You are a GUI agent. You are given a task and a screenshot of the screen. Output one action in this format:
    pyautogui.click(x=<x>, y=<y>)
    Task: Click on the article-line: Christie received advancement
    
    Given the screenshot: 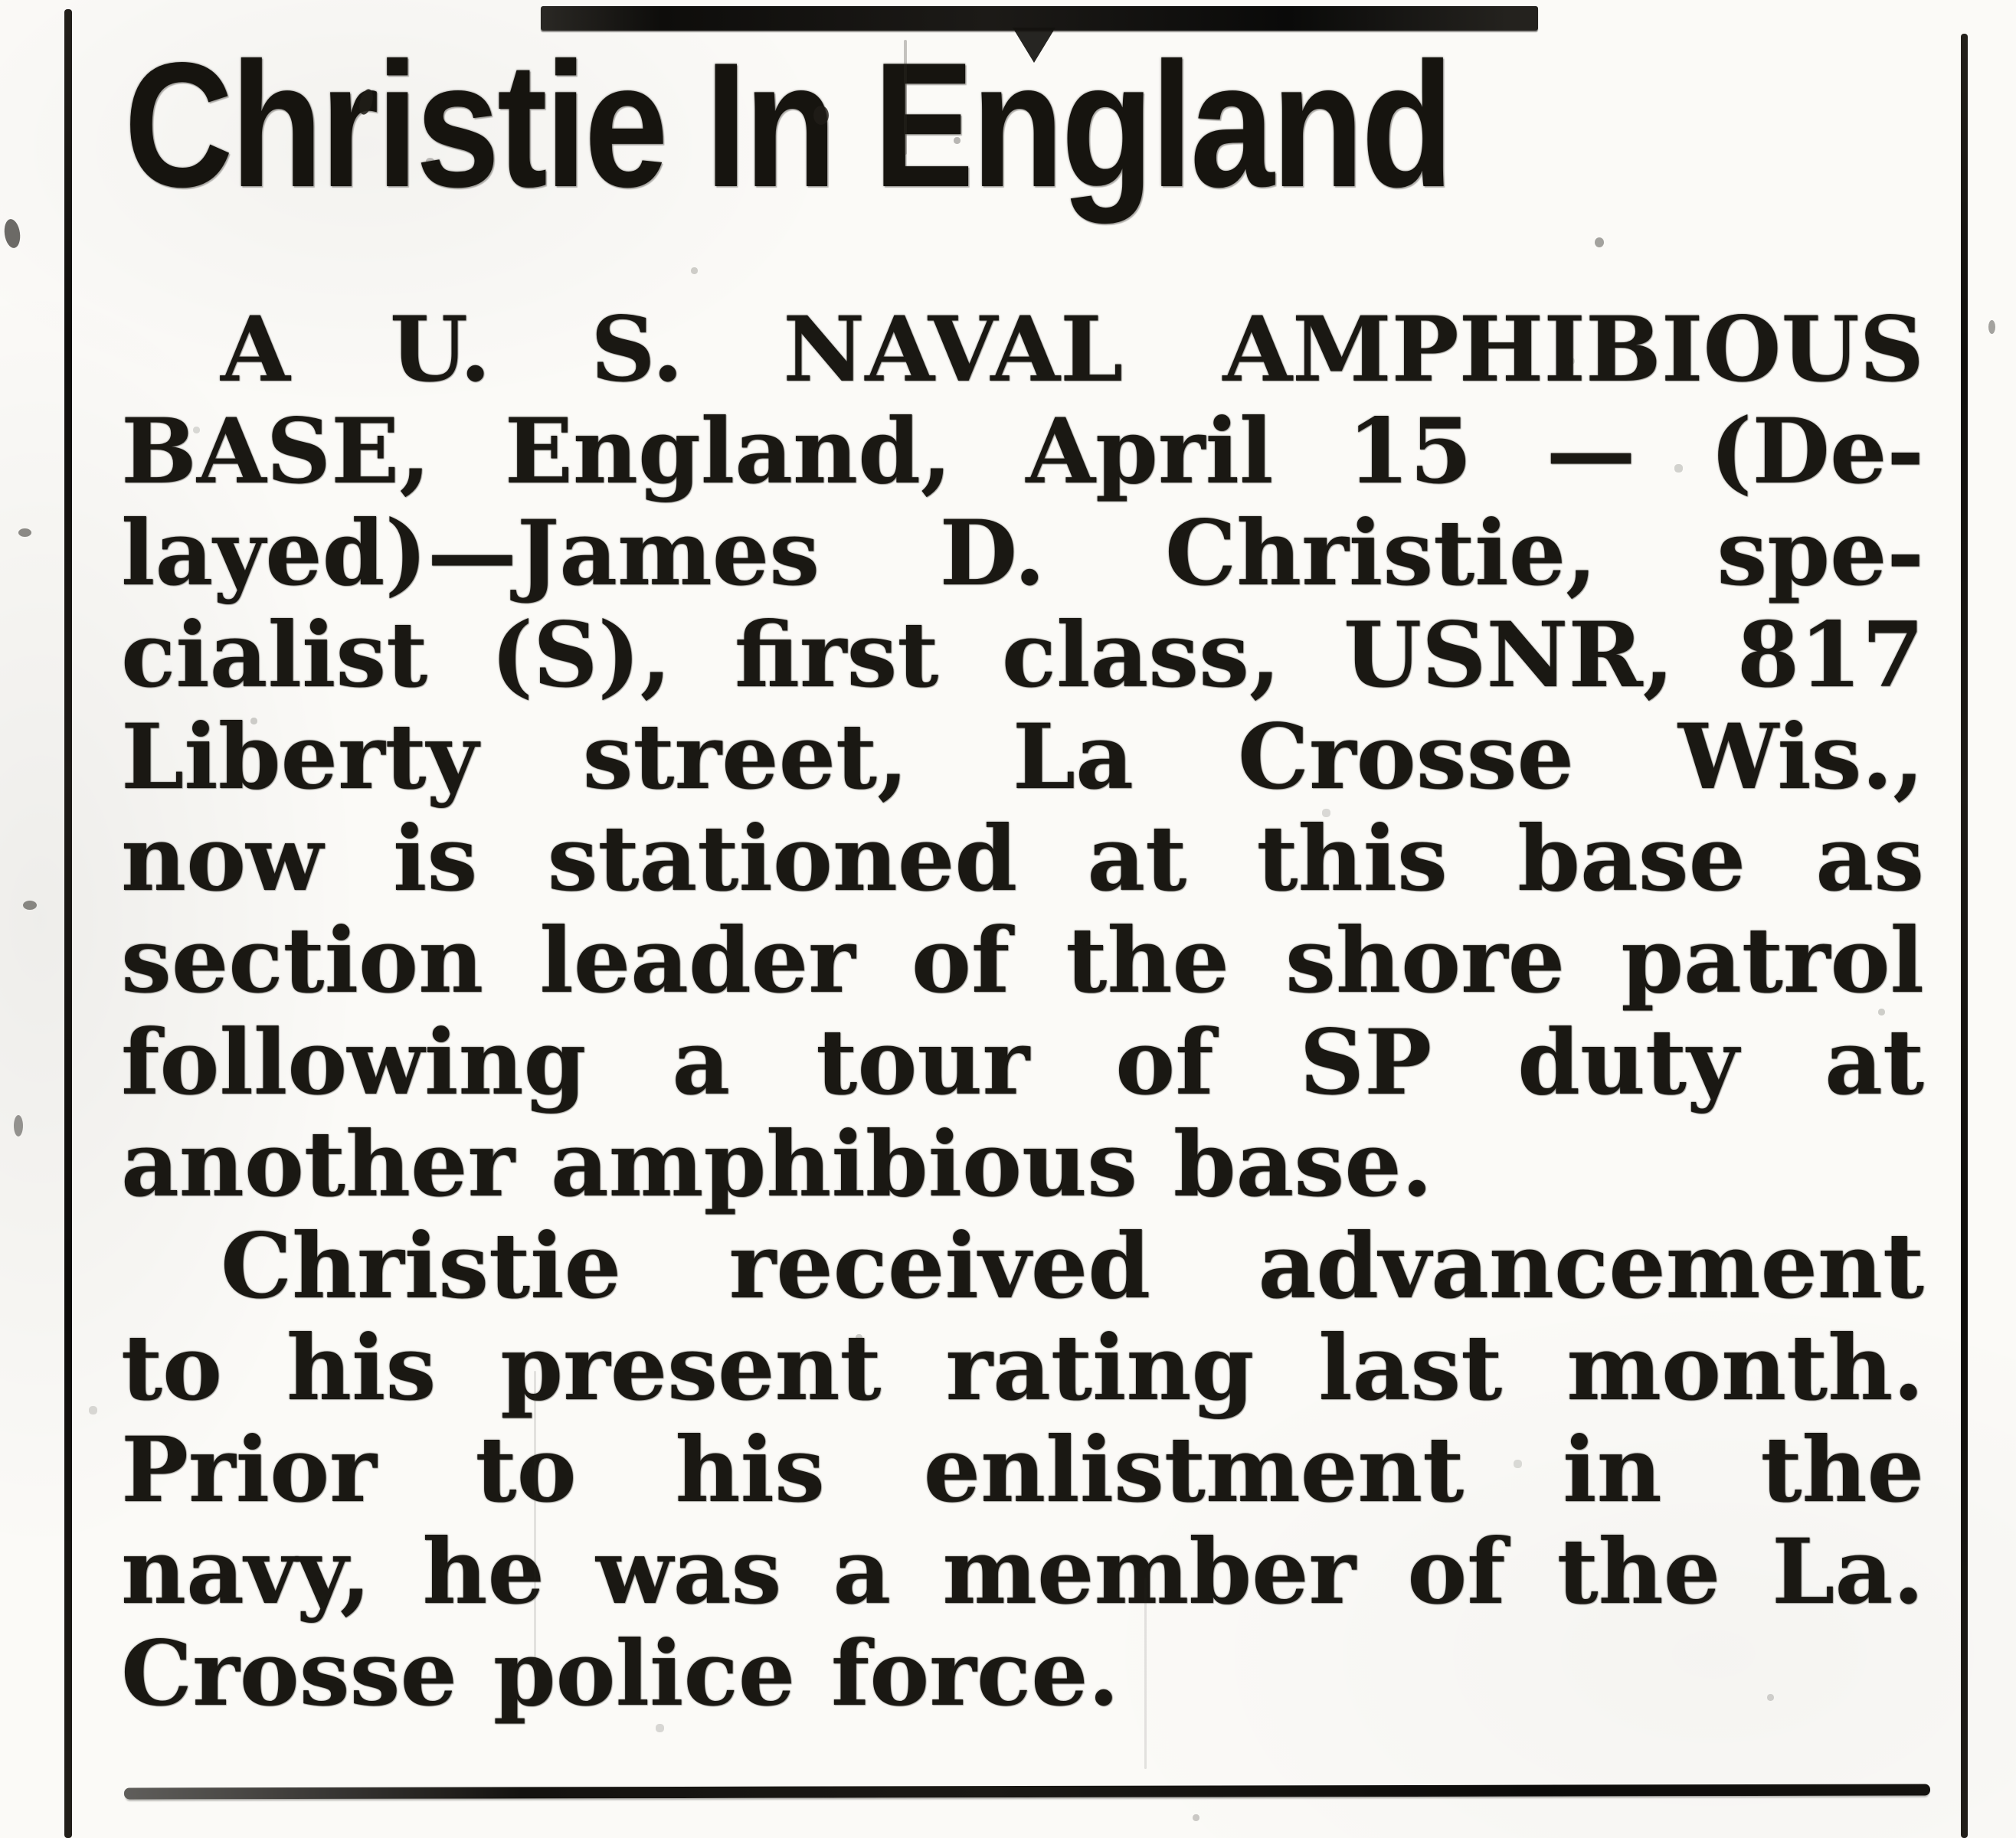 What is the action you would take?
    pyautogui.click(x=1072, y=1266)
    